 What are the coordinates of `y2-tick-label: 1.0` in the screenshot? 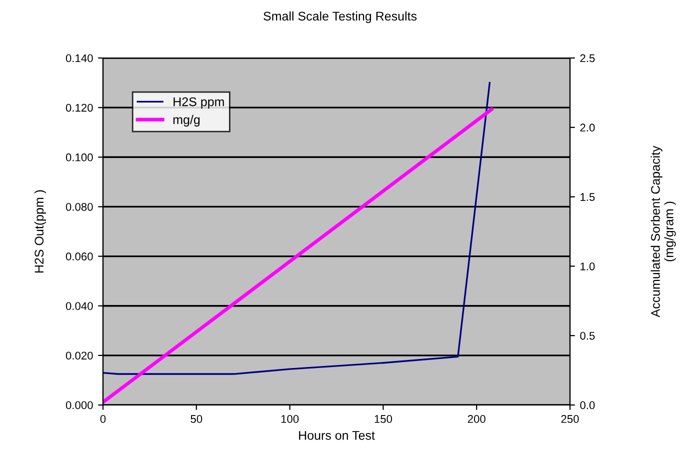 It's located at (587, 266).